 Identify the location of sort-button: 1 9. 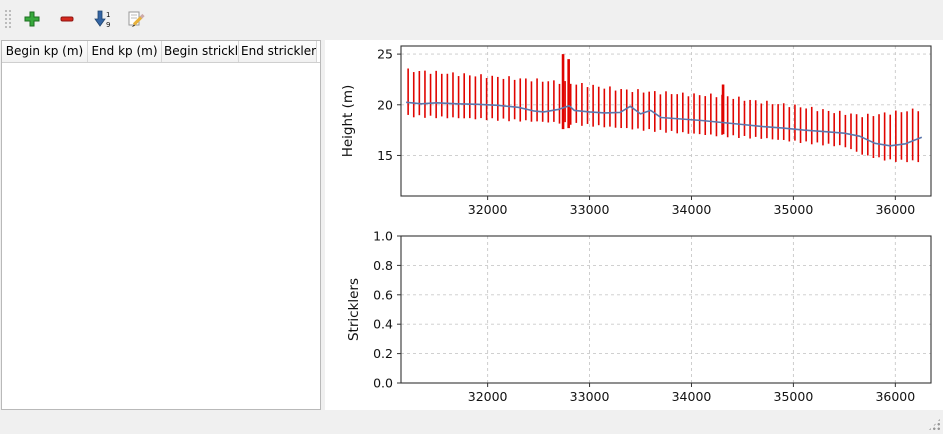
(102, 19).